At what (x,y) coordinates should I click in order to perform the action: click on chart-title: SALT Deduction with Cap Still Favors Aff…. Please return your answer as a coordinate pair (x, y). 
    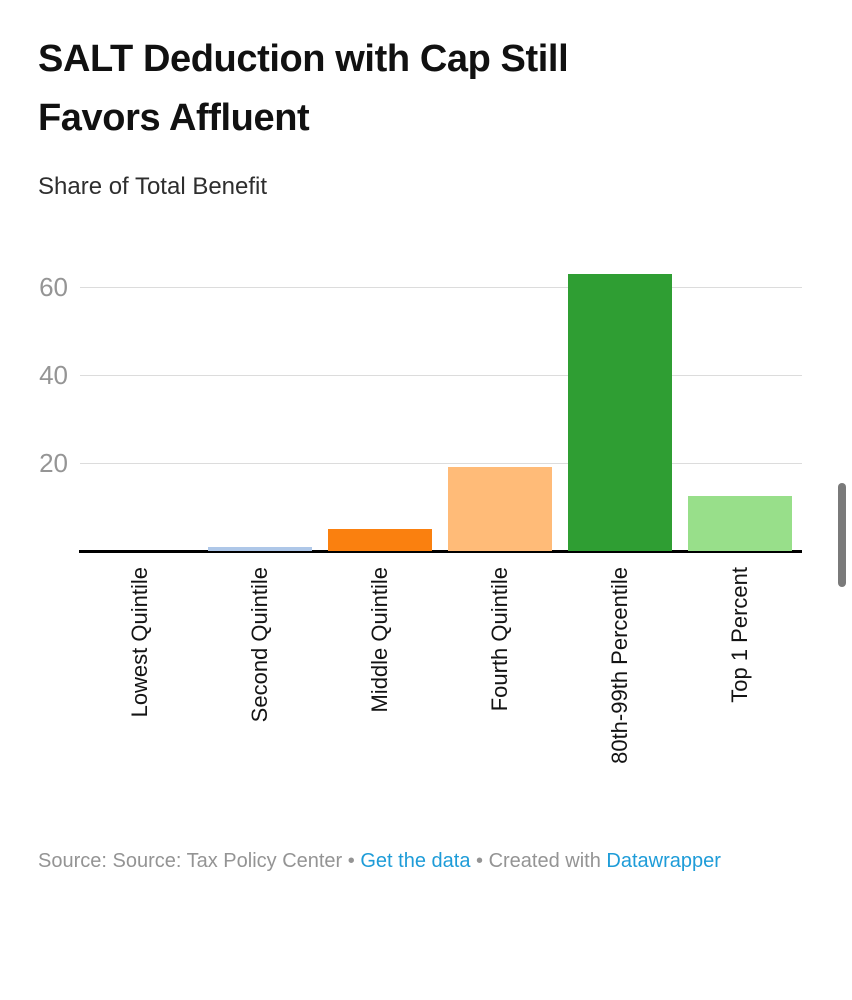
    Looking at the image, I should click on (303, 88).